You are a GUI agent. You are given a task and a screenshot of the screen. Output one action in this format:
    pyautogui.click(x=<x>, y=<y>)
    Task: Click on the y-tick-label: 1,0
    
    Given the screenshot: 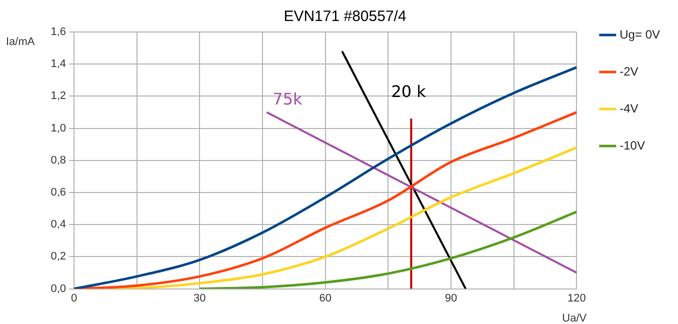 What is the action you would take?
    pyautogui.click(x=58, y=128)
    